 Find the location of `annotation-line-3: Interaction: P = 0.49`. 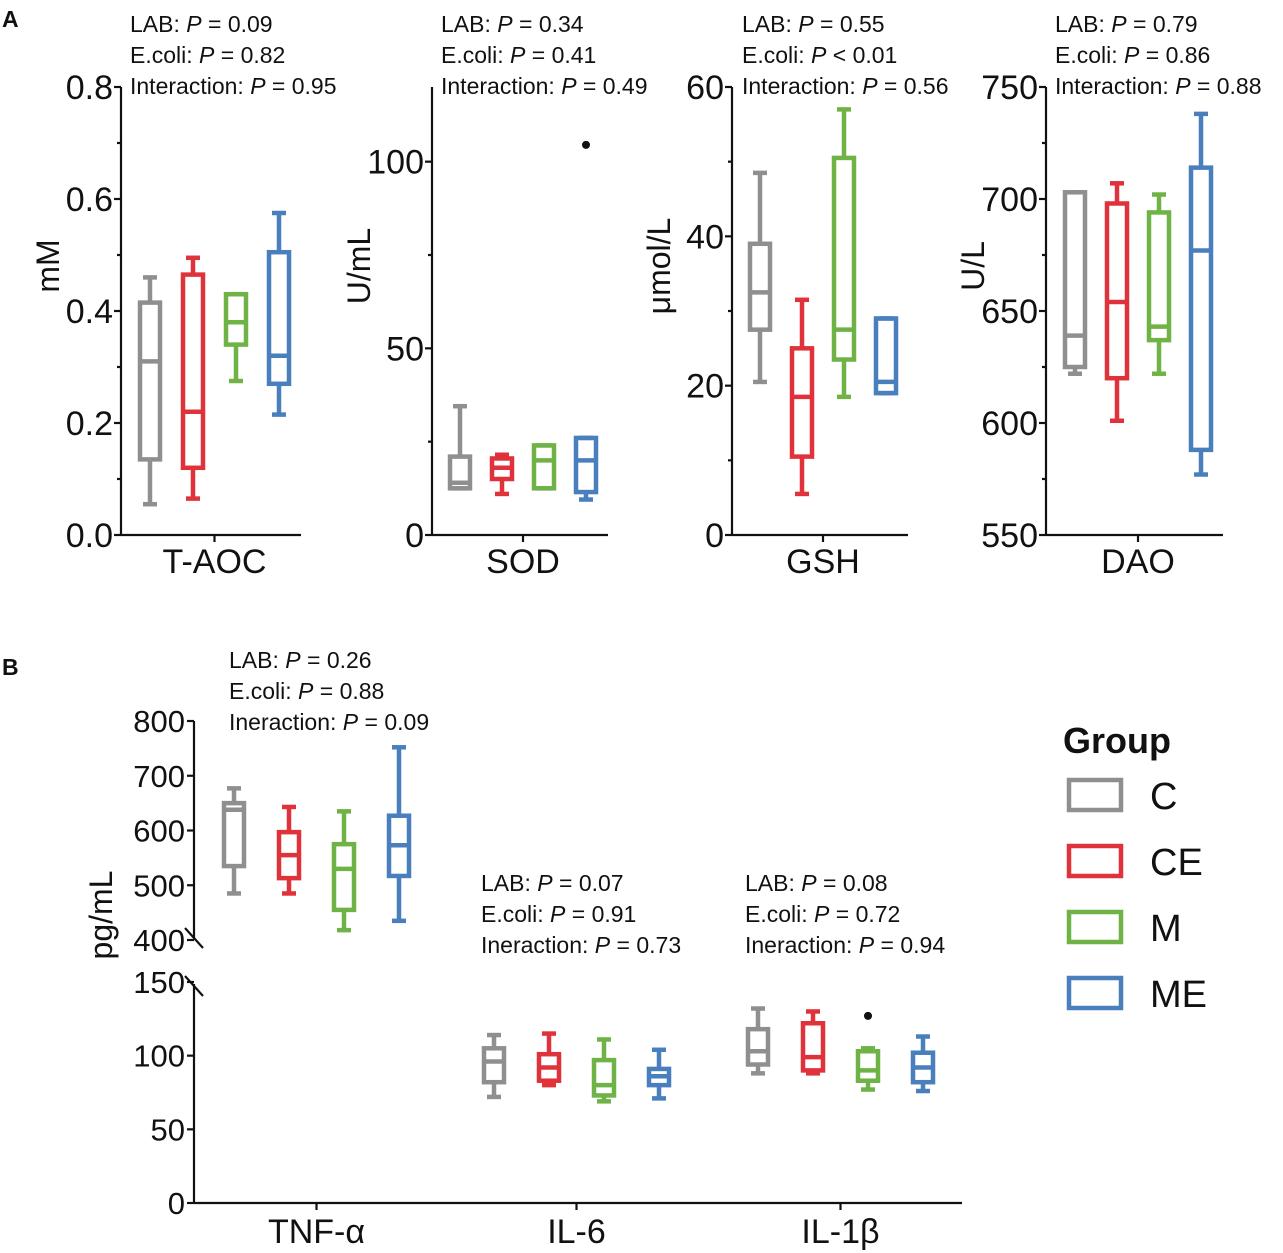

annotation-line-3: Interaction: P = 0.49 is located at coordinates (544, 86).